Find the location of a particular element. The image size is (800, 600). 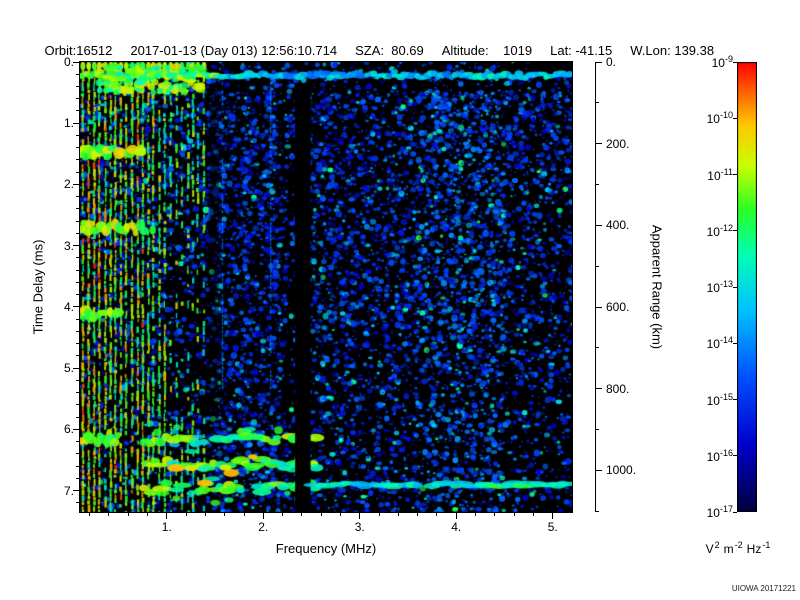

colorbar-tick-label: 10-9 is located at coordinates (722, 62).